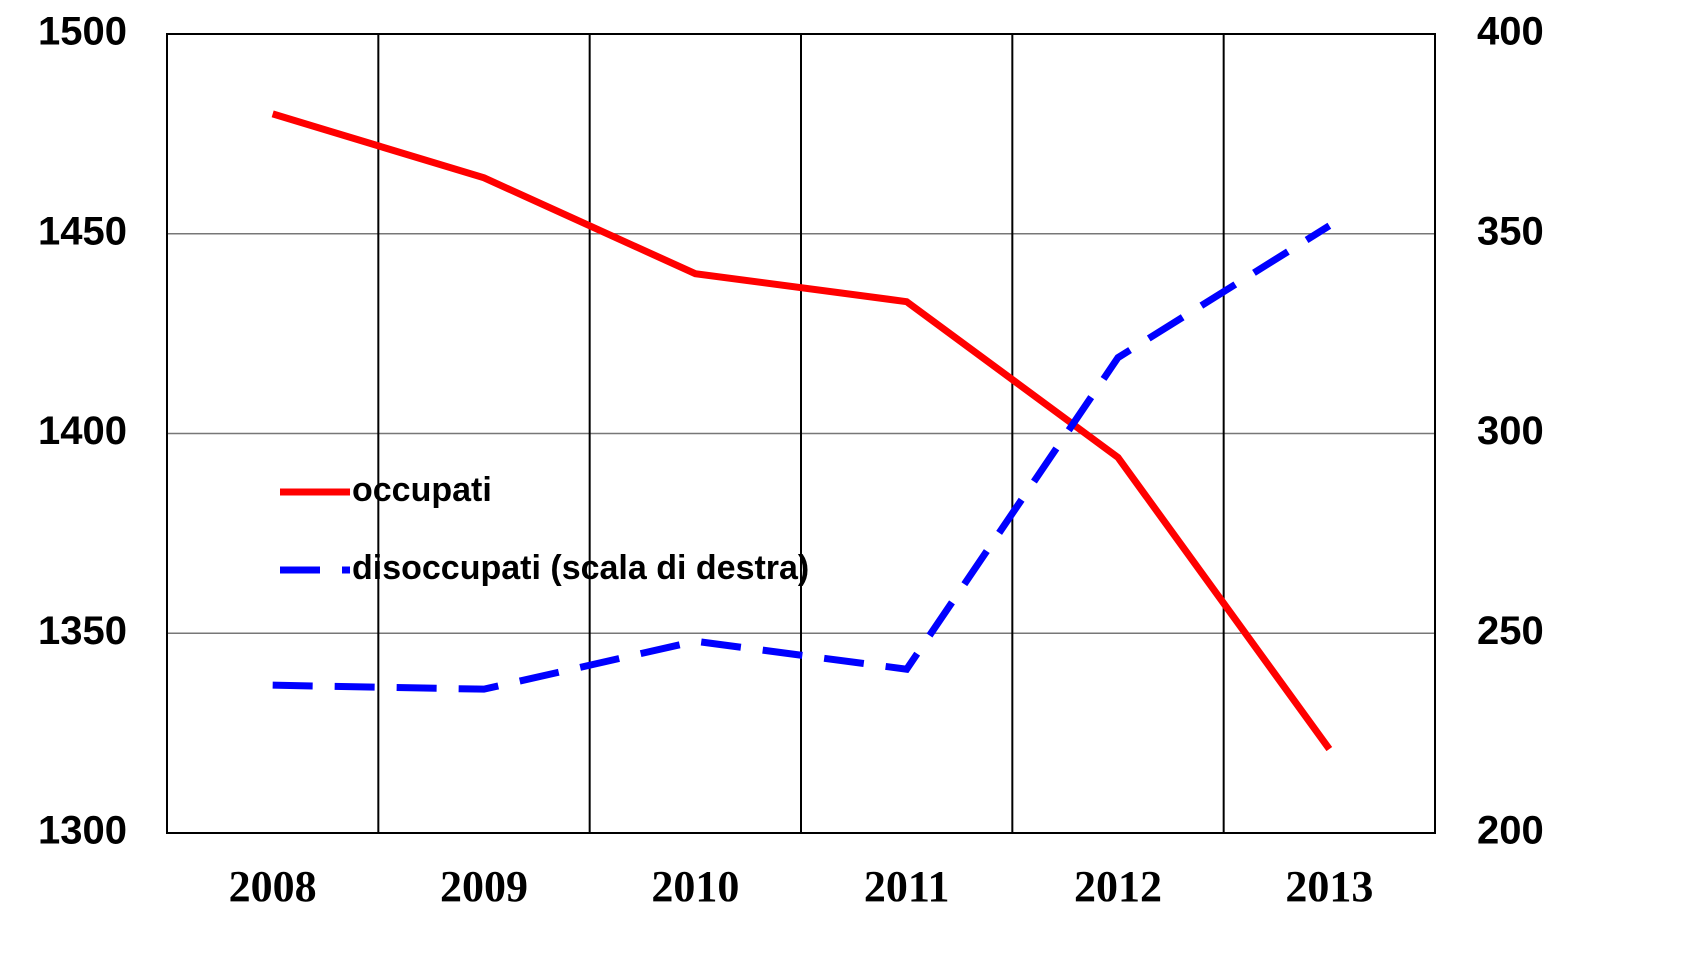 Image resolution: width=1682 pixels, height=977 pixels. I want to click on x-tick-label: 2009, so click(484, 886).